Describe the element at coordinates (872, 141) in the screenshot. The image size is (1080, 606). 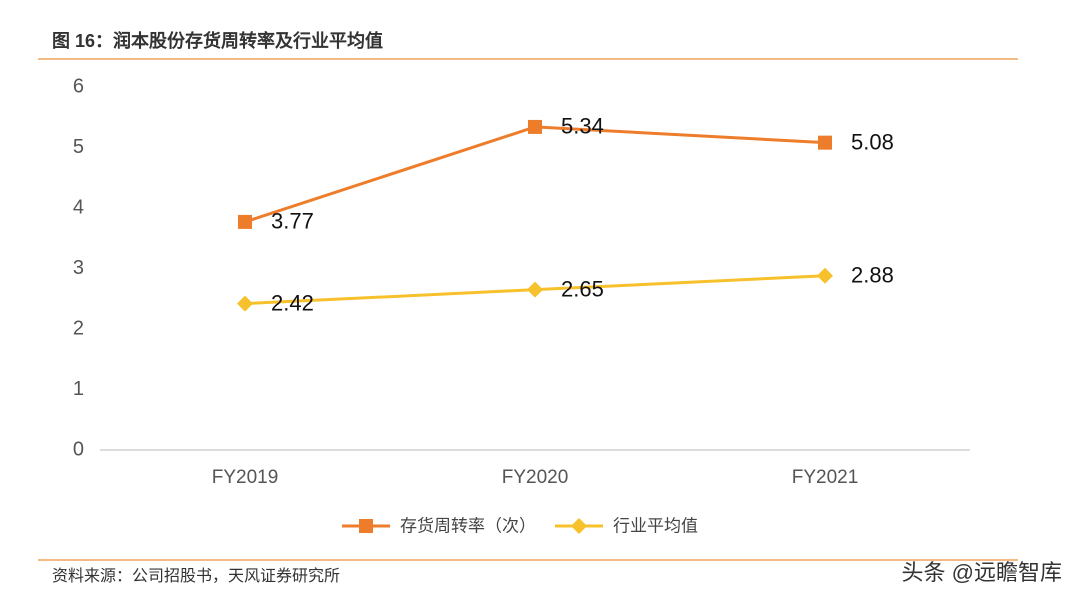
I see `data-label: 5.08` at that location.